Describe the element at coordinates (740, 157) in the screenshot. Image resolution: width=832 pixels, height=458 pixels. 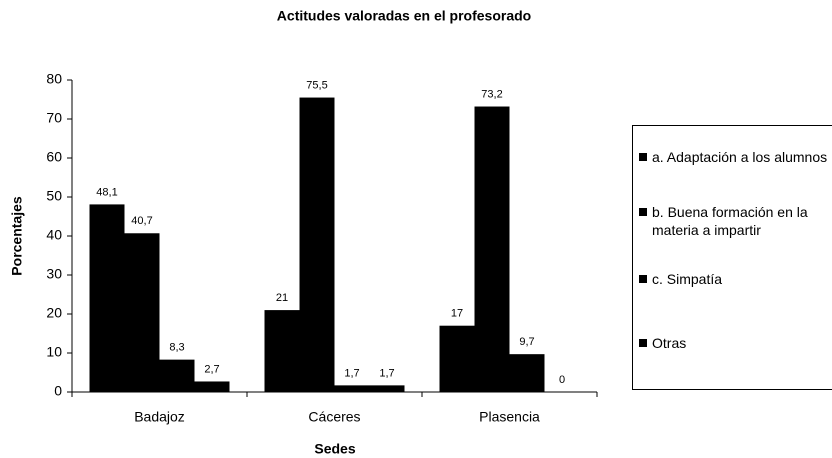
I see `legend-label: a. Adaptación a los alumnos` at that location.